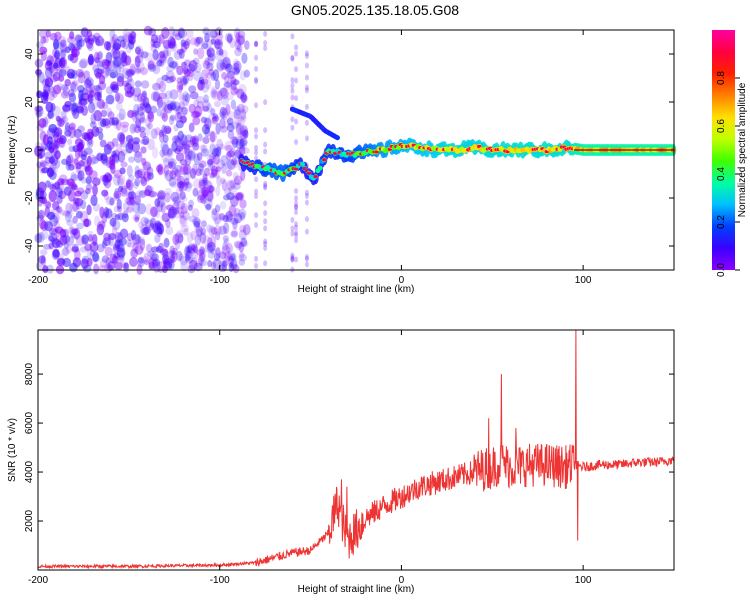  Describe the element at coordinates (29, 423) in the screenshot. I see `y-tick-label: 6000` at that location.